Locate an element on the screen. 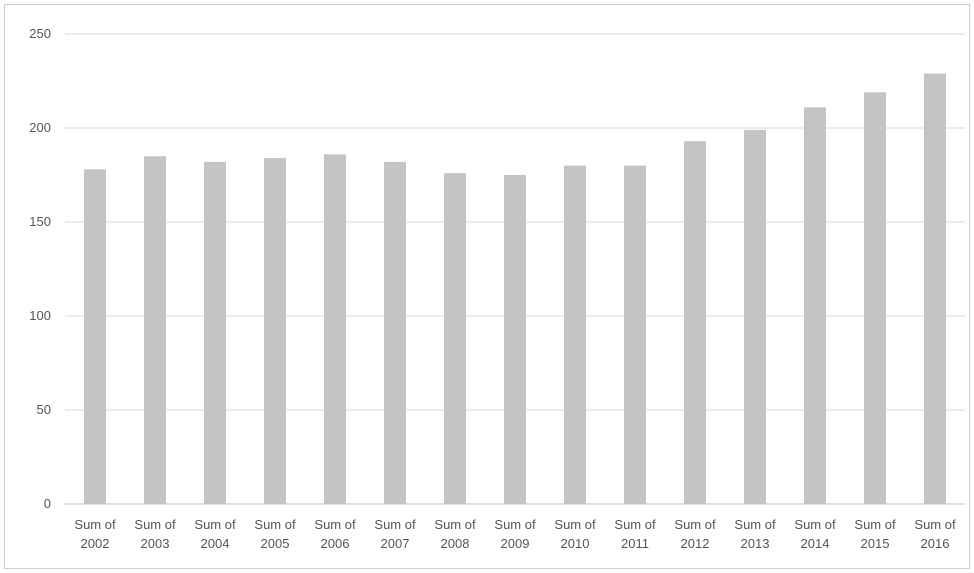  y-tick-label: 150 is located at coordinates (40, 221).